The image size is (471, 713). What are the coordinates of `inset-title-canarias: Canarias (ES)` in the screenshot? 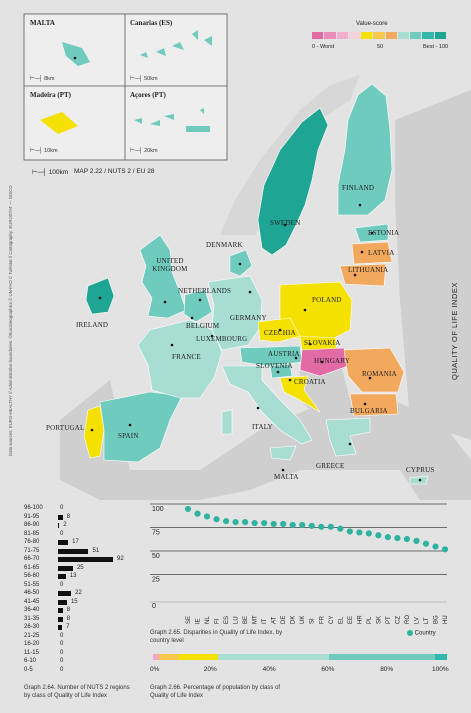 It's located at (151, 23).